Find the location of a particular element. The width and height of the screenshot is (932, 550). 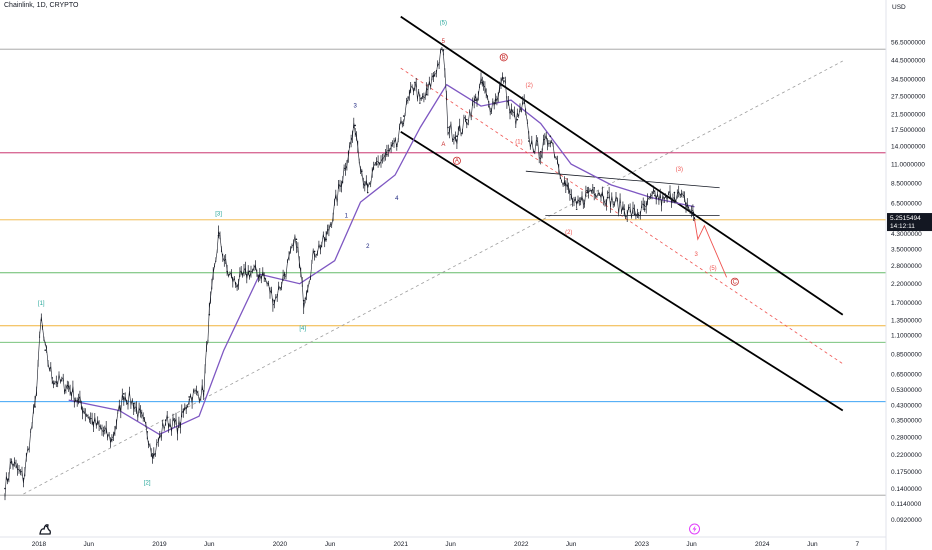

projection-path is located at coordinates (711, 248).